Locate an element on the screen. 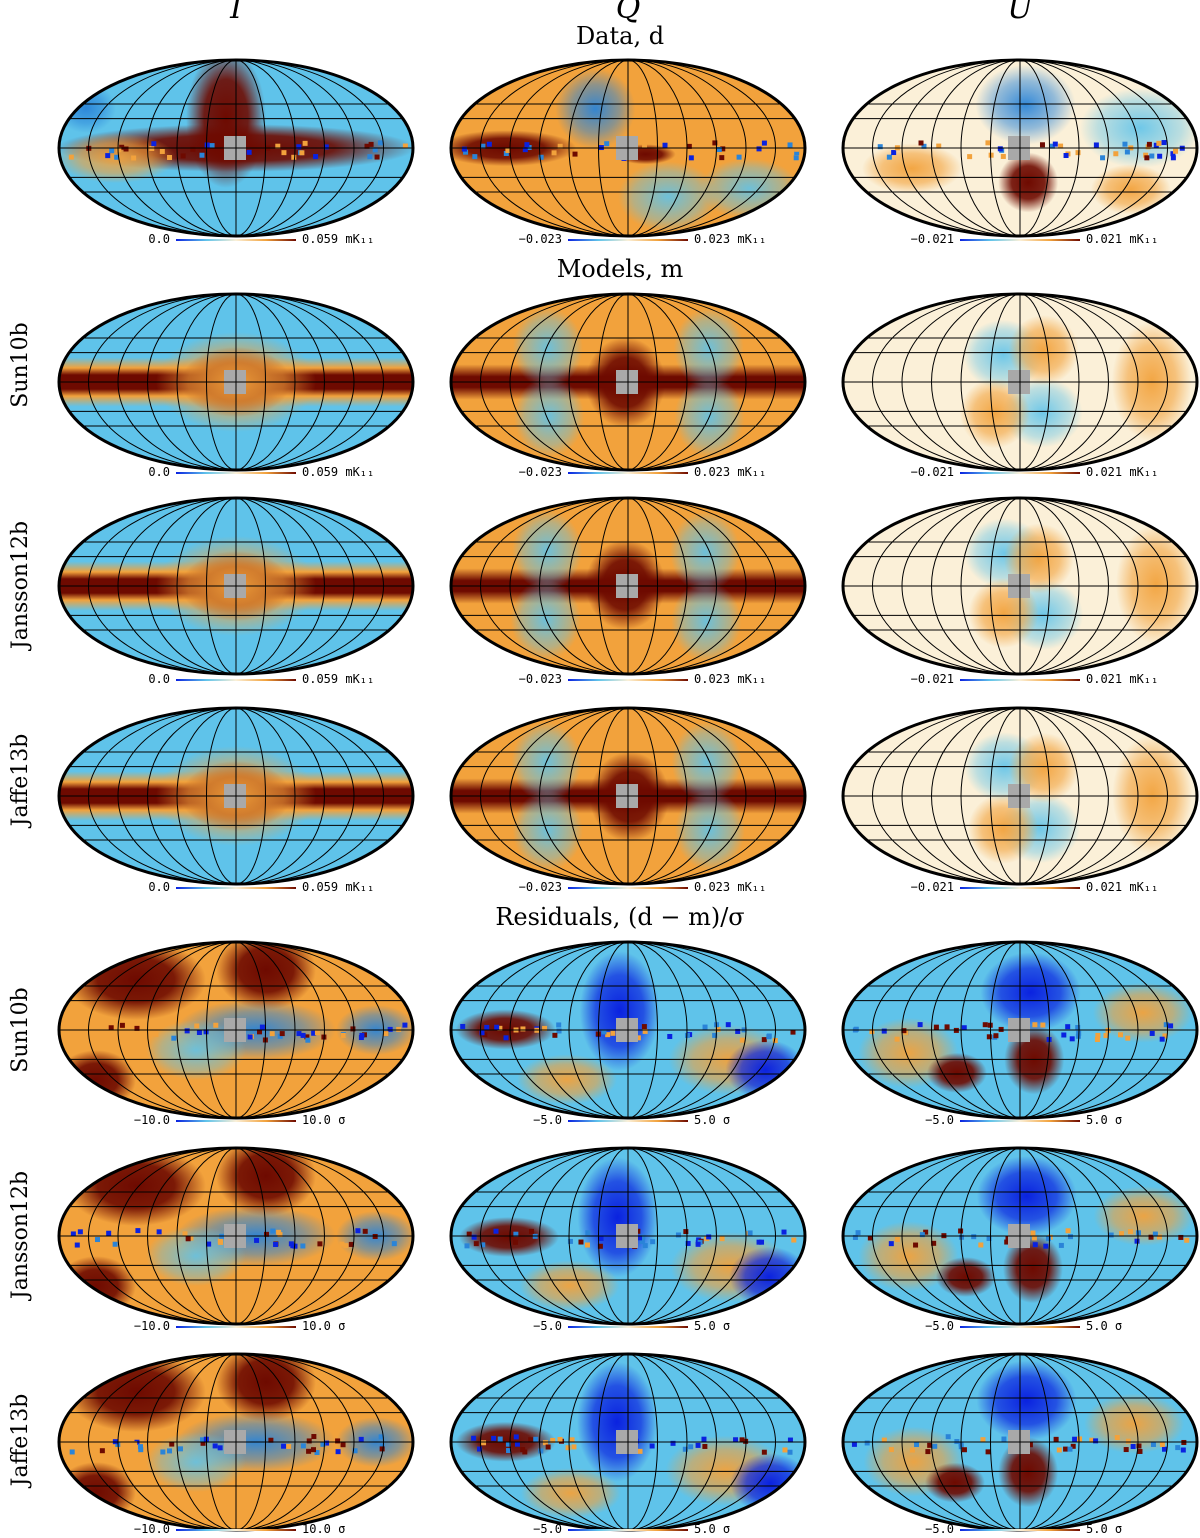 The image size is (1200, 1538). colorbar-resq-residual-jansson12b: −5.0 5.0 σ is located at coordinates (631, 1326).